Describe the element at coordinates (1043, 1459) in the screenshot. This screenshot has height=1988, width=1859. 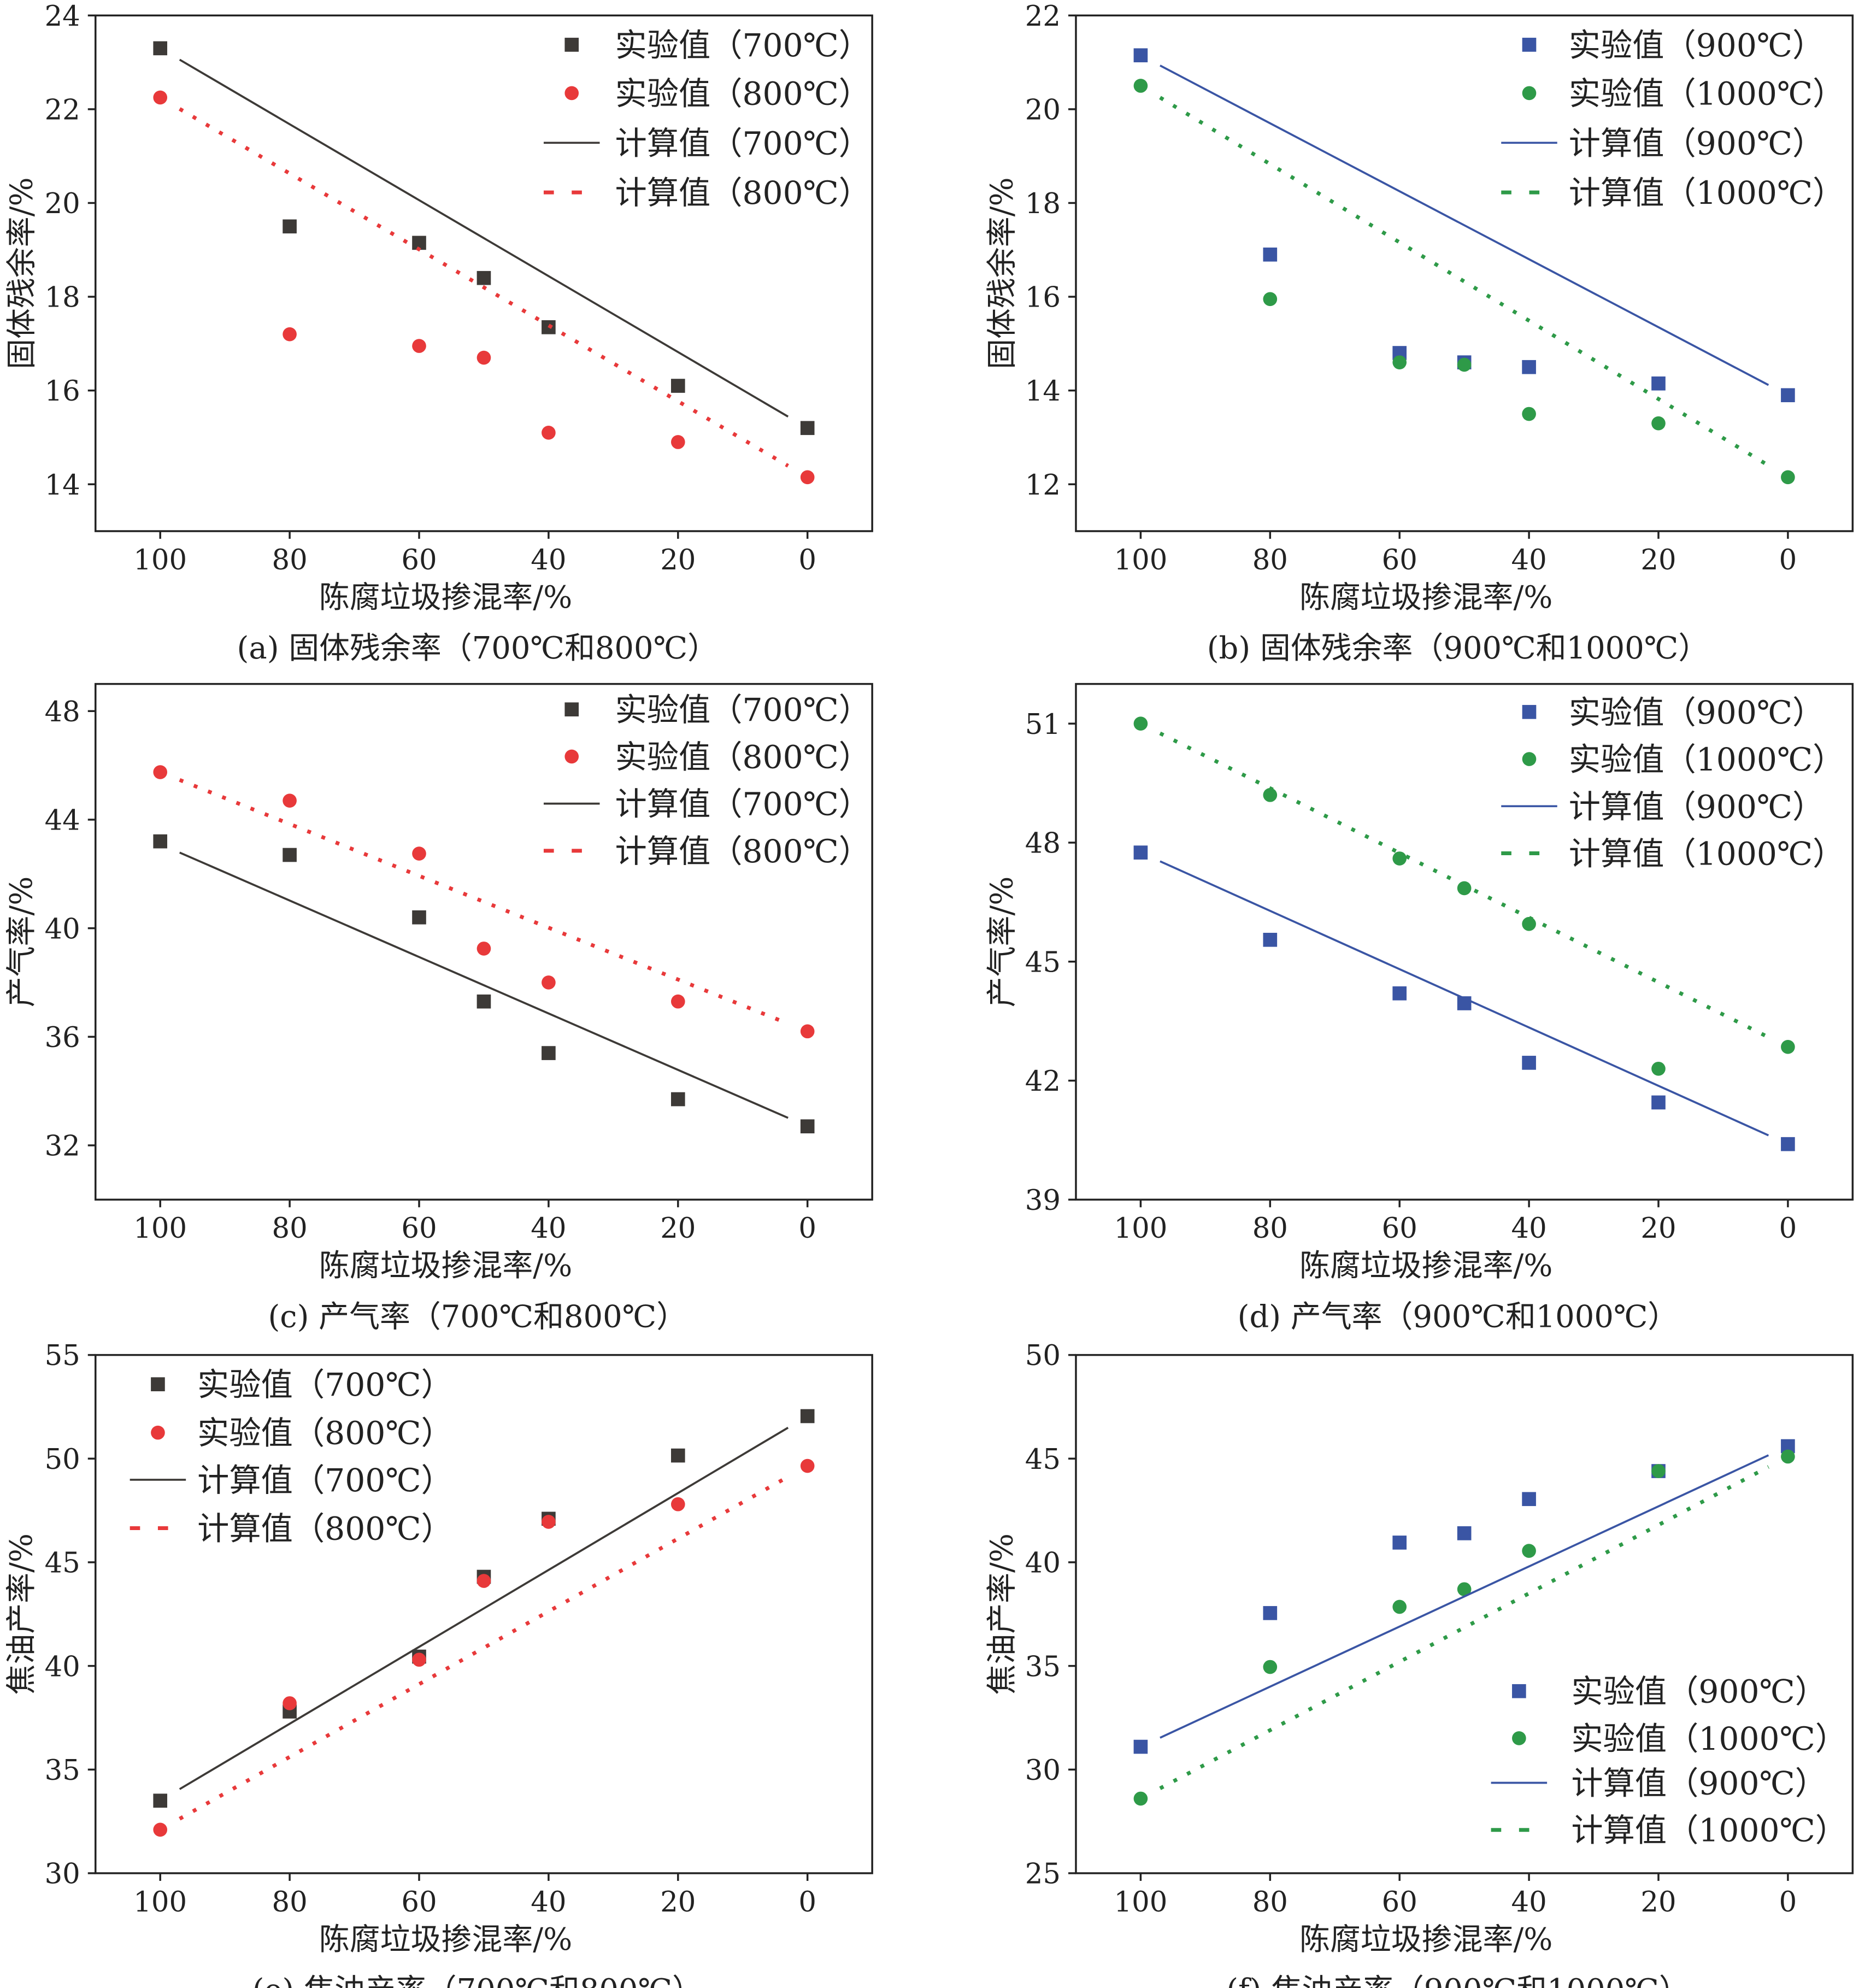
I see `y-tick-label: 45` at that location.